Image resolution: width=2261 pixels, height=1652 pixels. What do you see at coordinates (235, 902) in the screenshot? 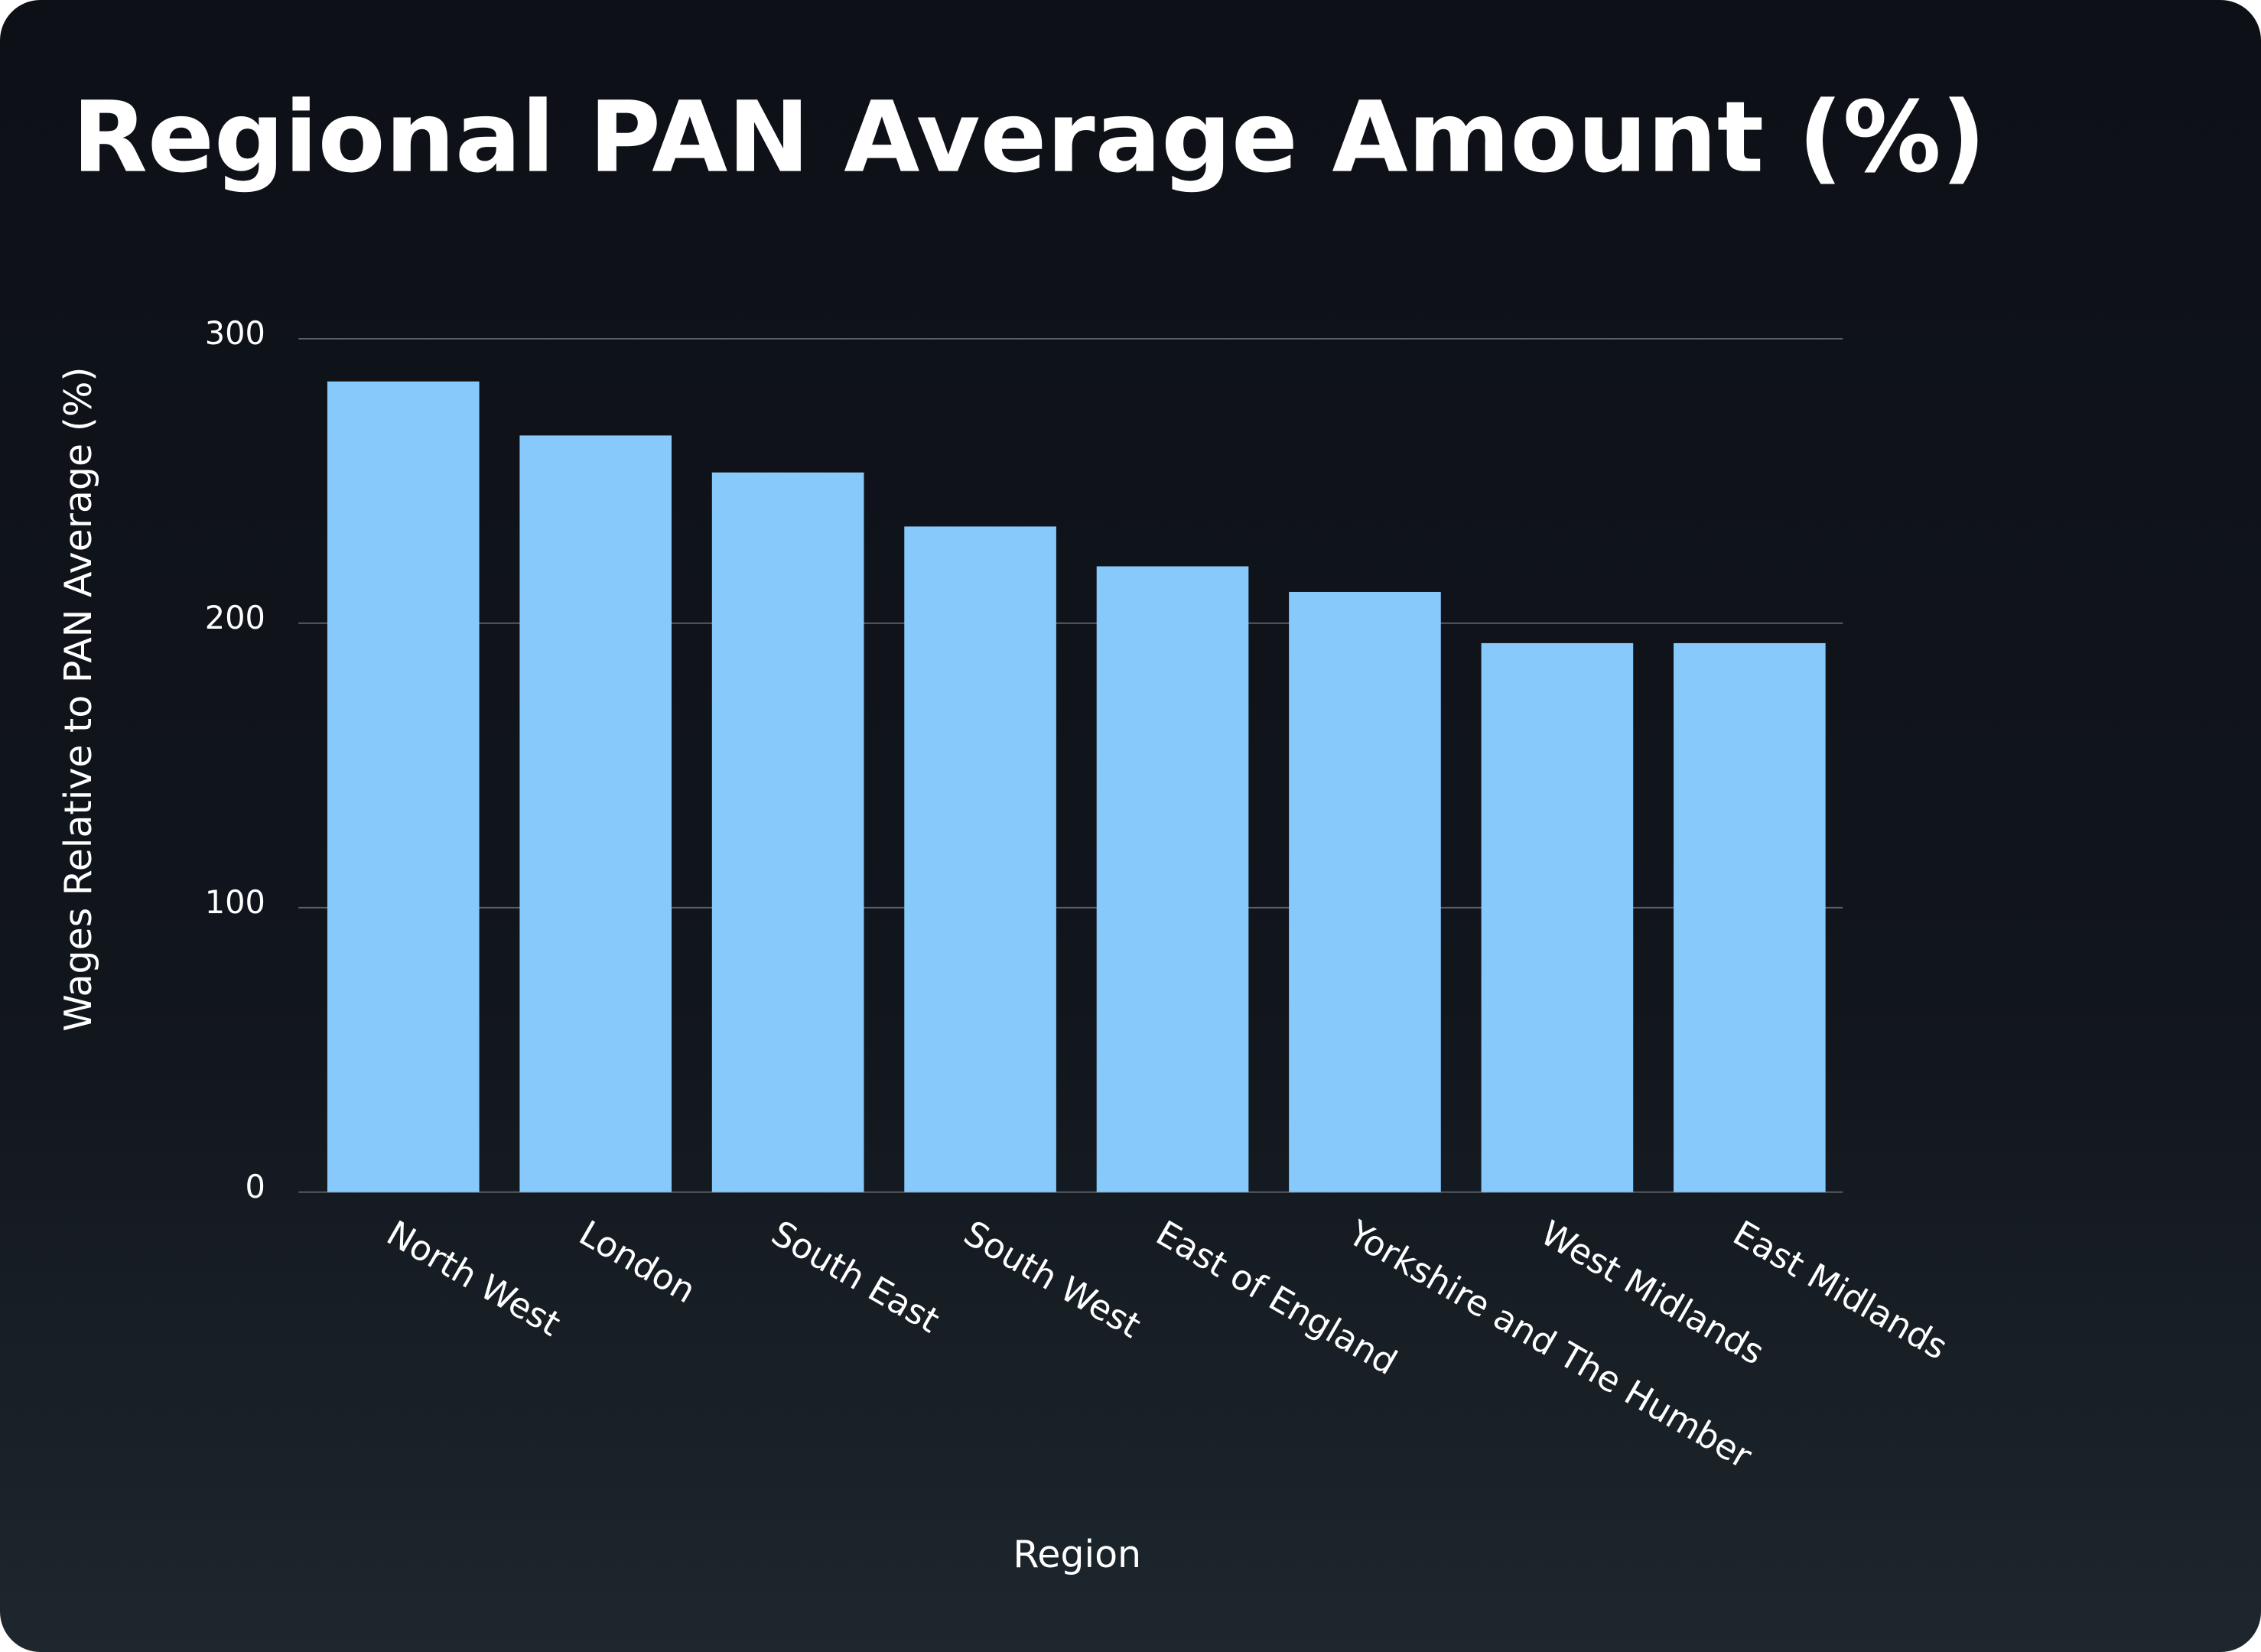
I see `y-tick-label: 100` at bounding box center [235, 902].